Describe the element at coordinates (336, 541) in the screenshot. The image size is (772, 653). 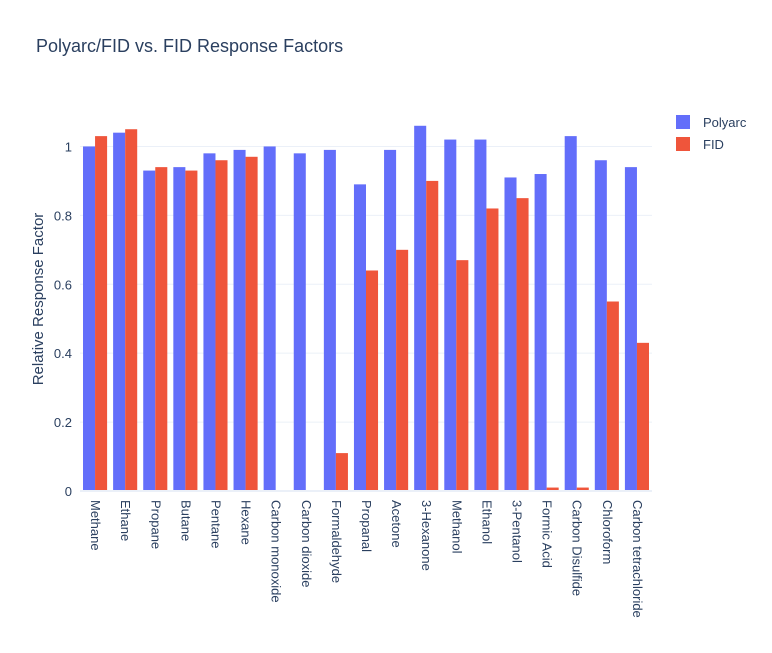
I see `x-tick-label: Formaldehyde` at that location.